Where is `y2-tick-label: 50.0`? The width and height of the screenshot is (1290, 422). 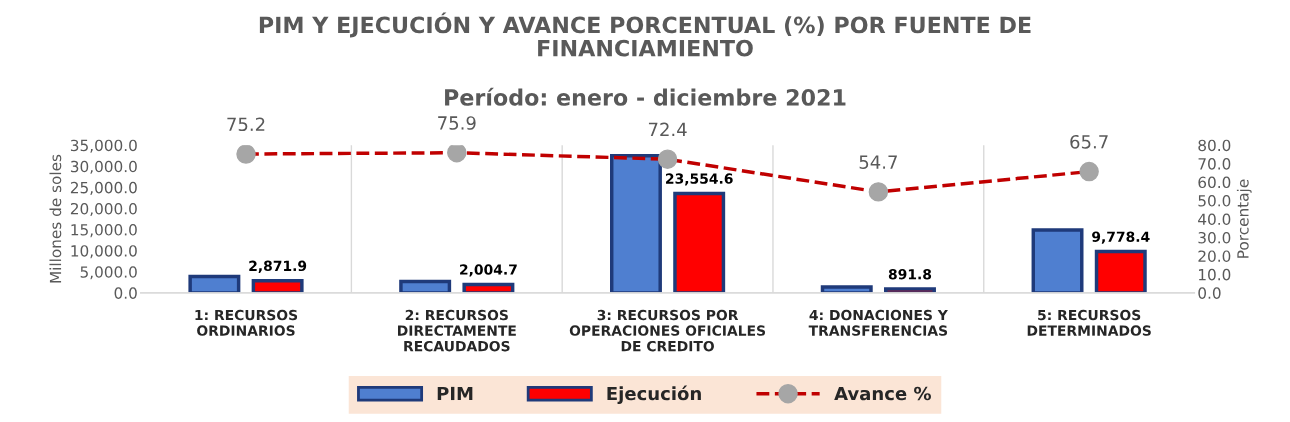
y2-tick-label: 50.0 is located at coordinates (1214, 201).